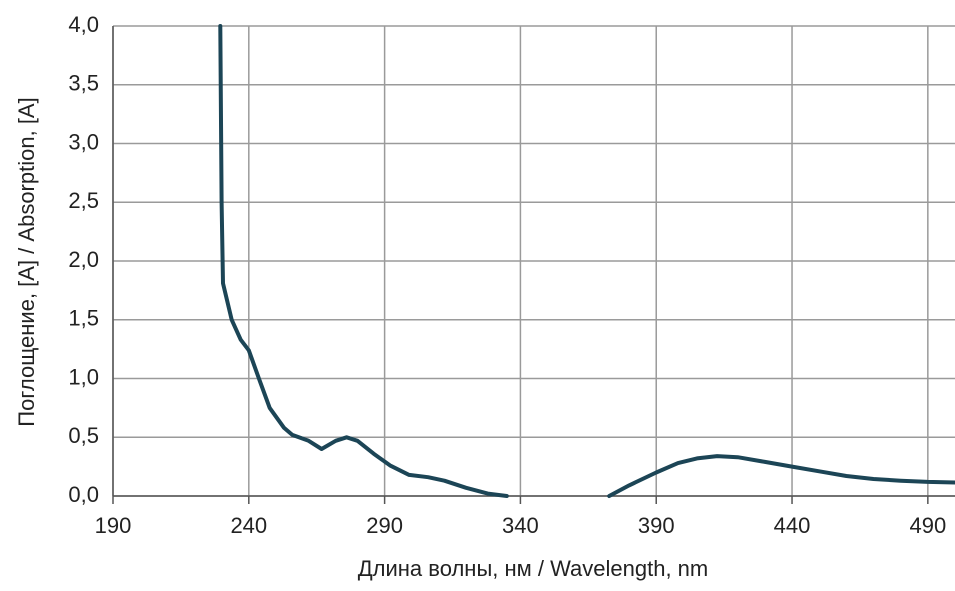  I want to click on y-tick-label: 1,0, so click(83, 376).